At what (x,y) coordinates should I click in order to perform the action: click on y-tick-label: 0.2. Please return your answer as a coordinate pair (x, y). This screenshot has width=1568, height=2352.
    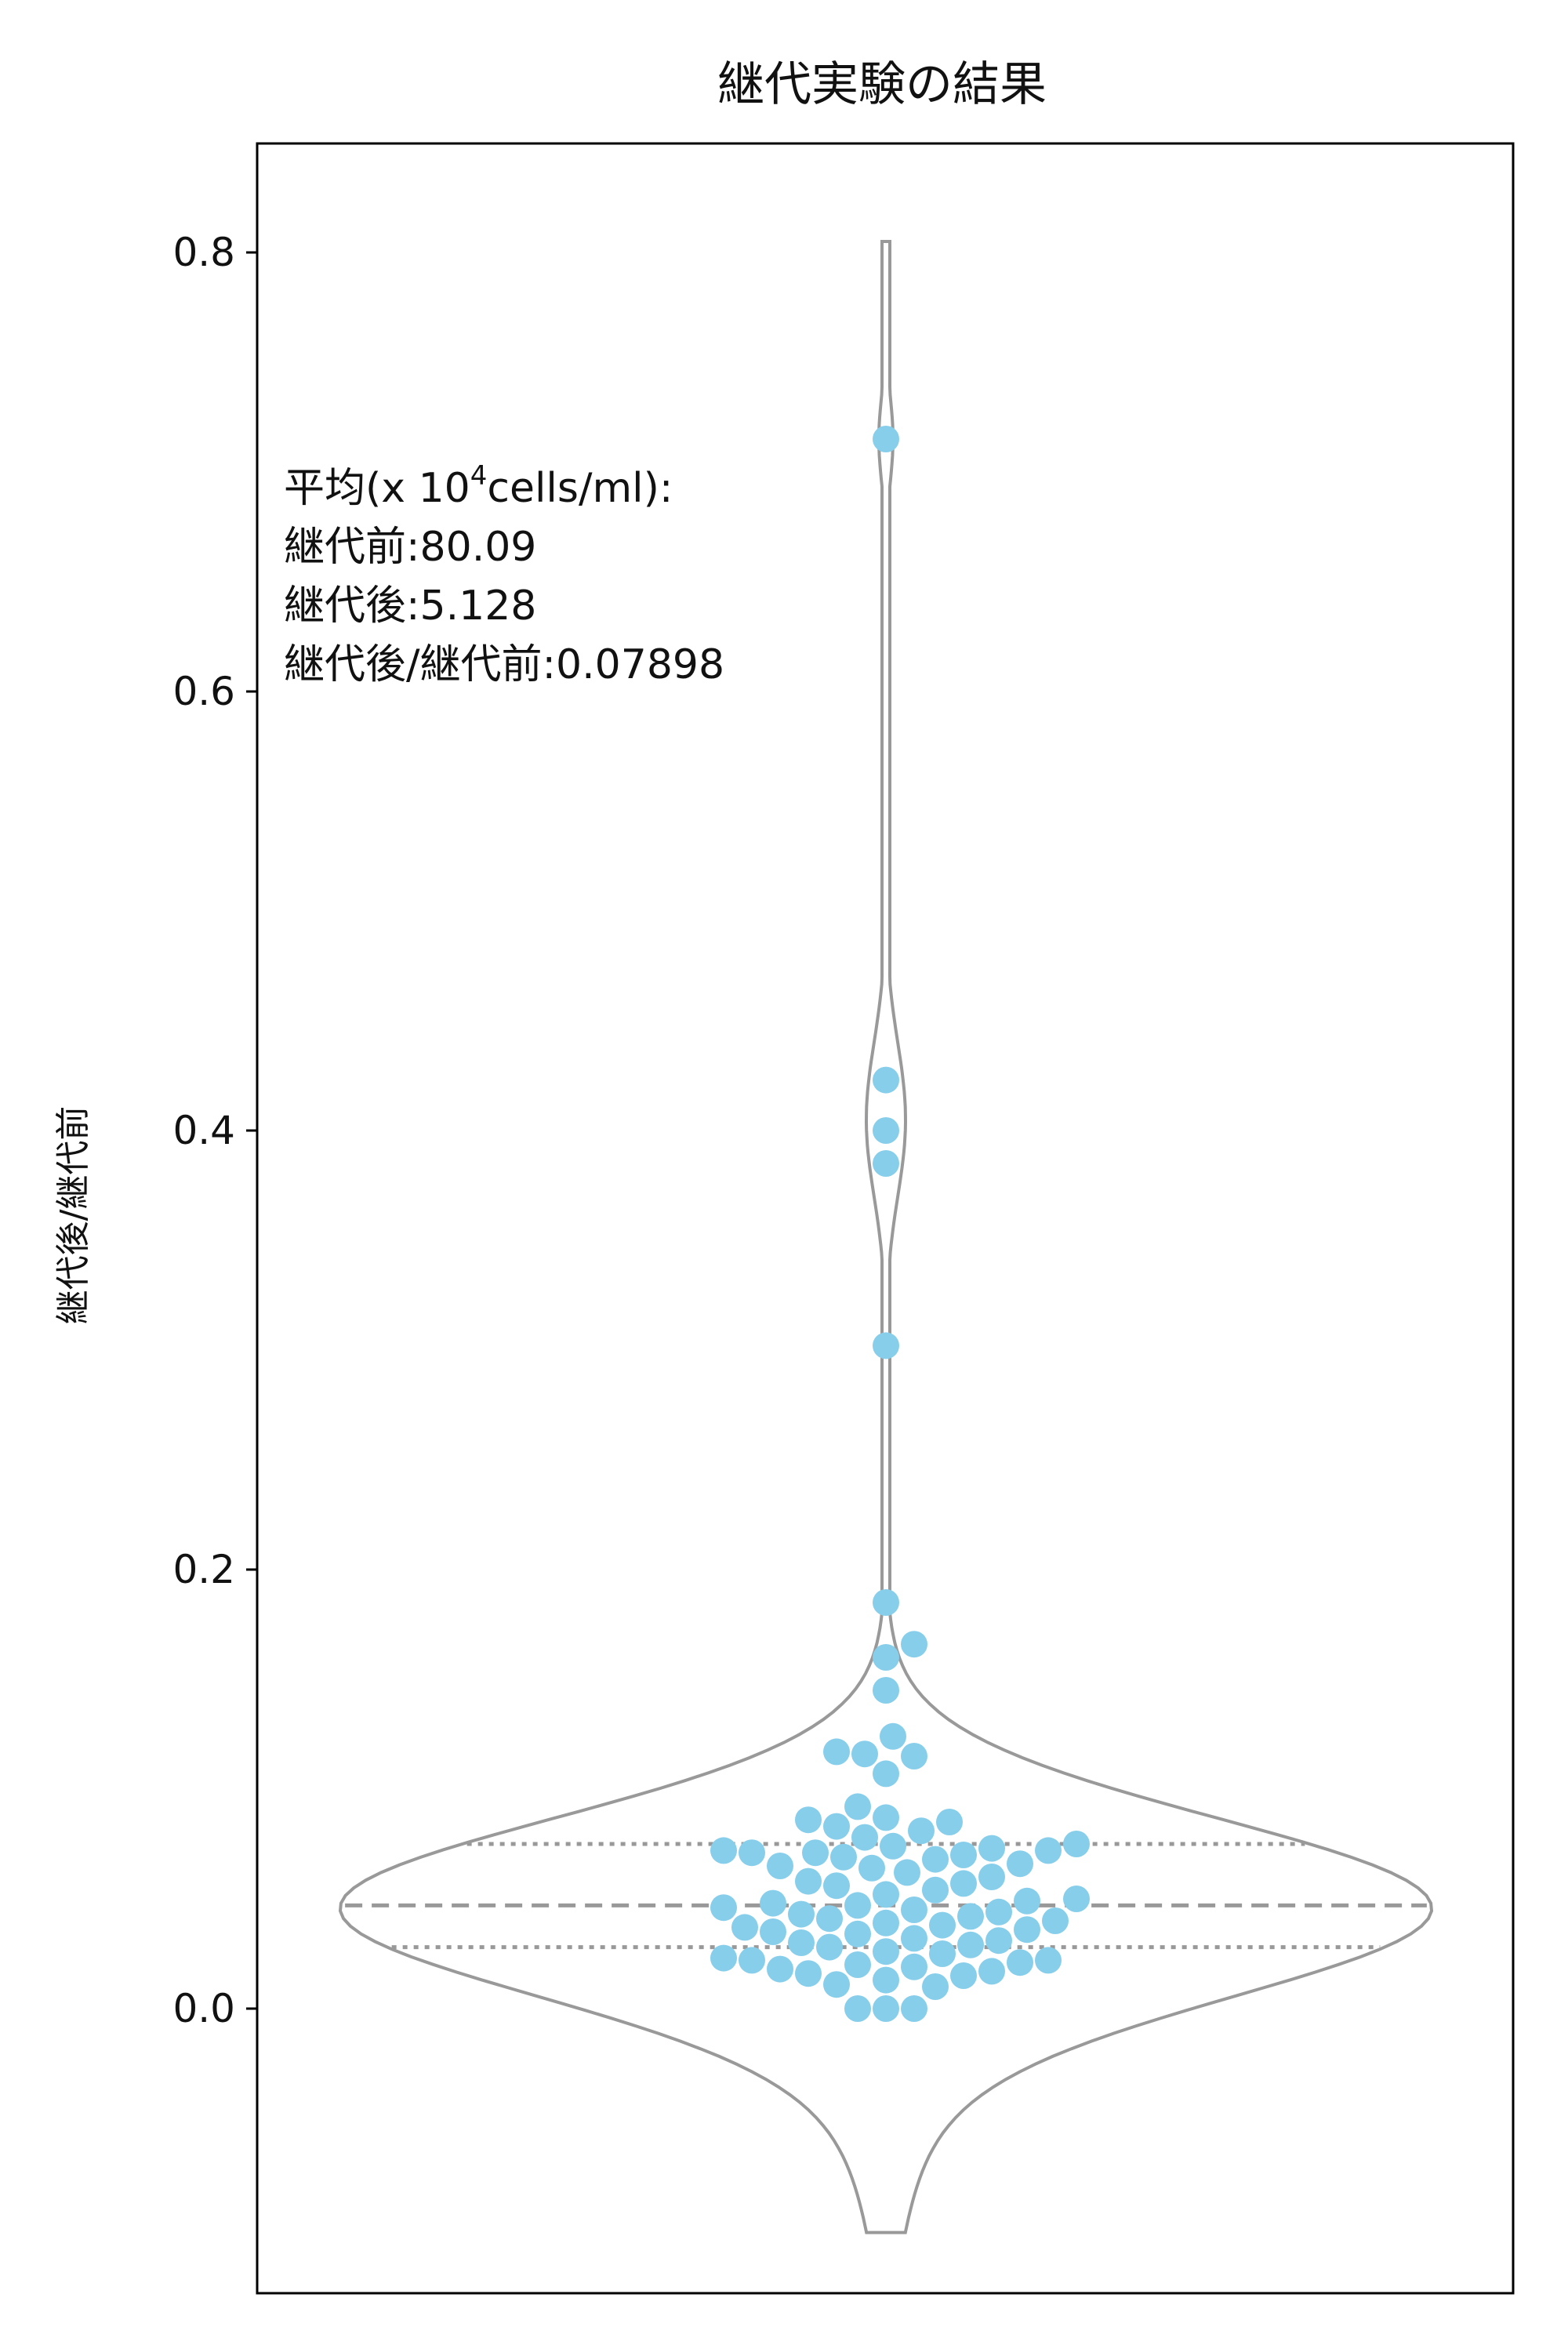
    Looking at the image, I should click on (203, 1569).